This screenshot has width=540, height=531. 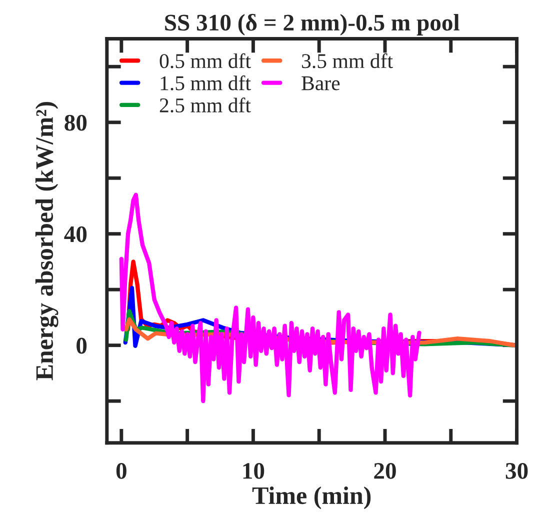 I want to click on legend-label: 0.5 mm dft, so click(x=205, y=60).